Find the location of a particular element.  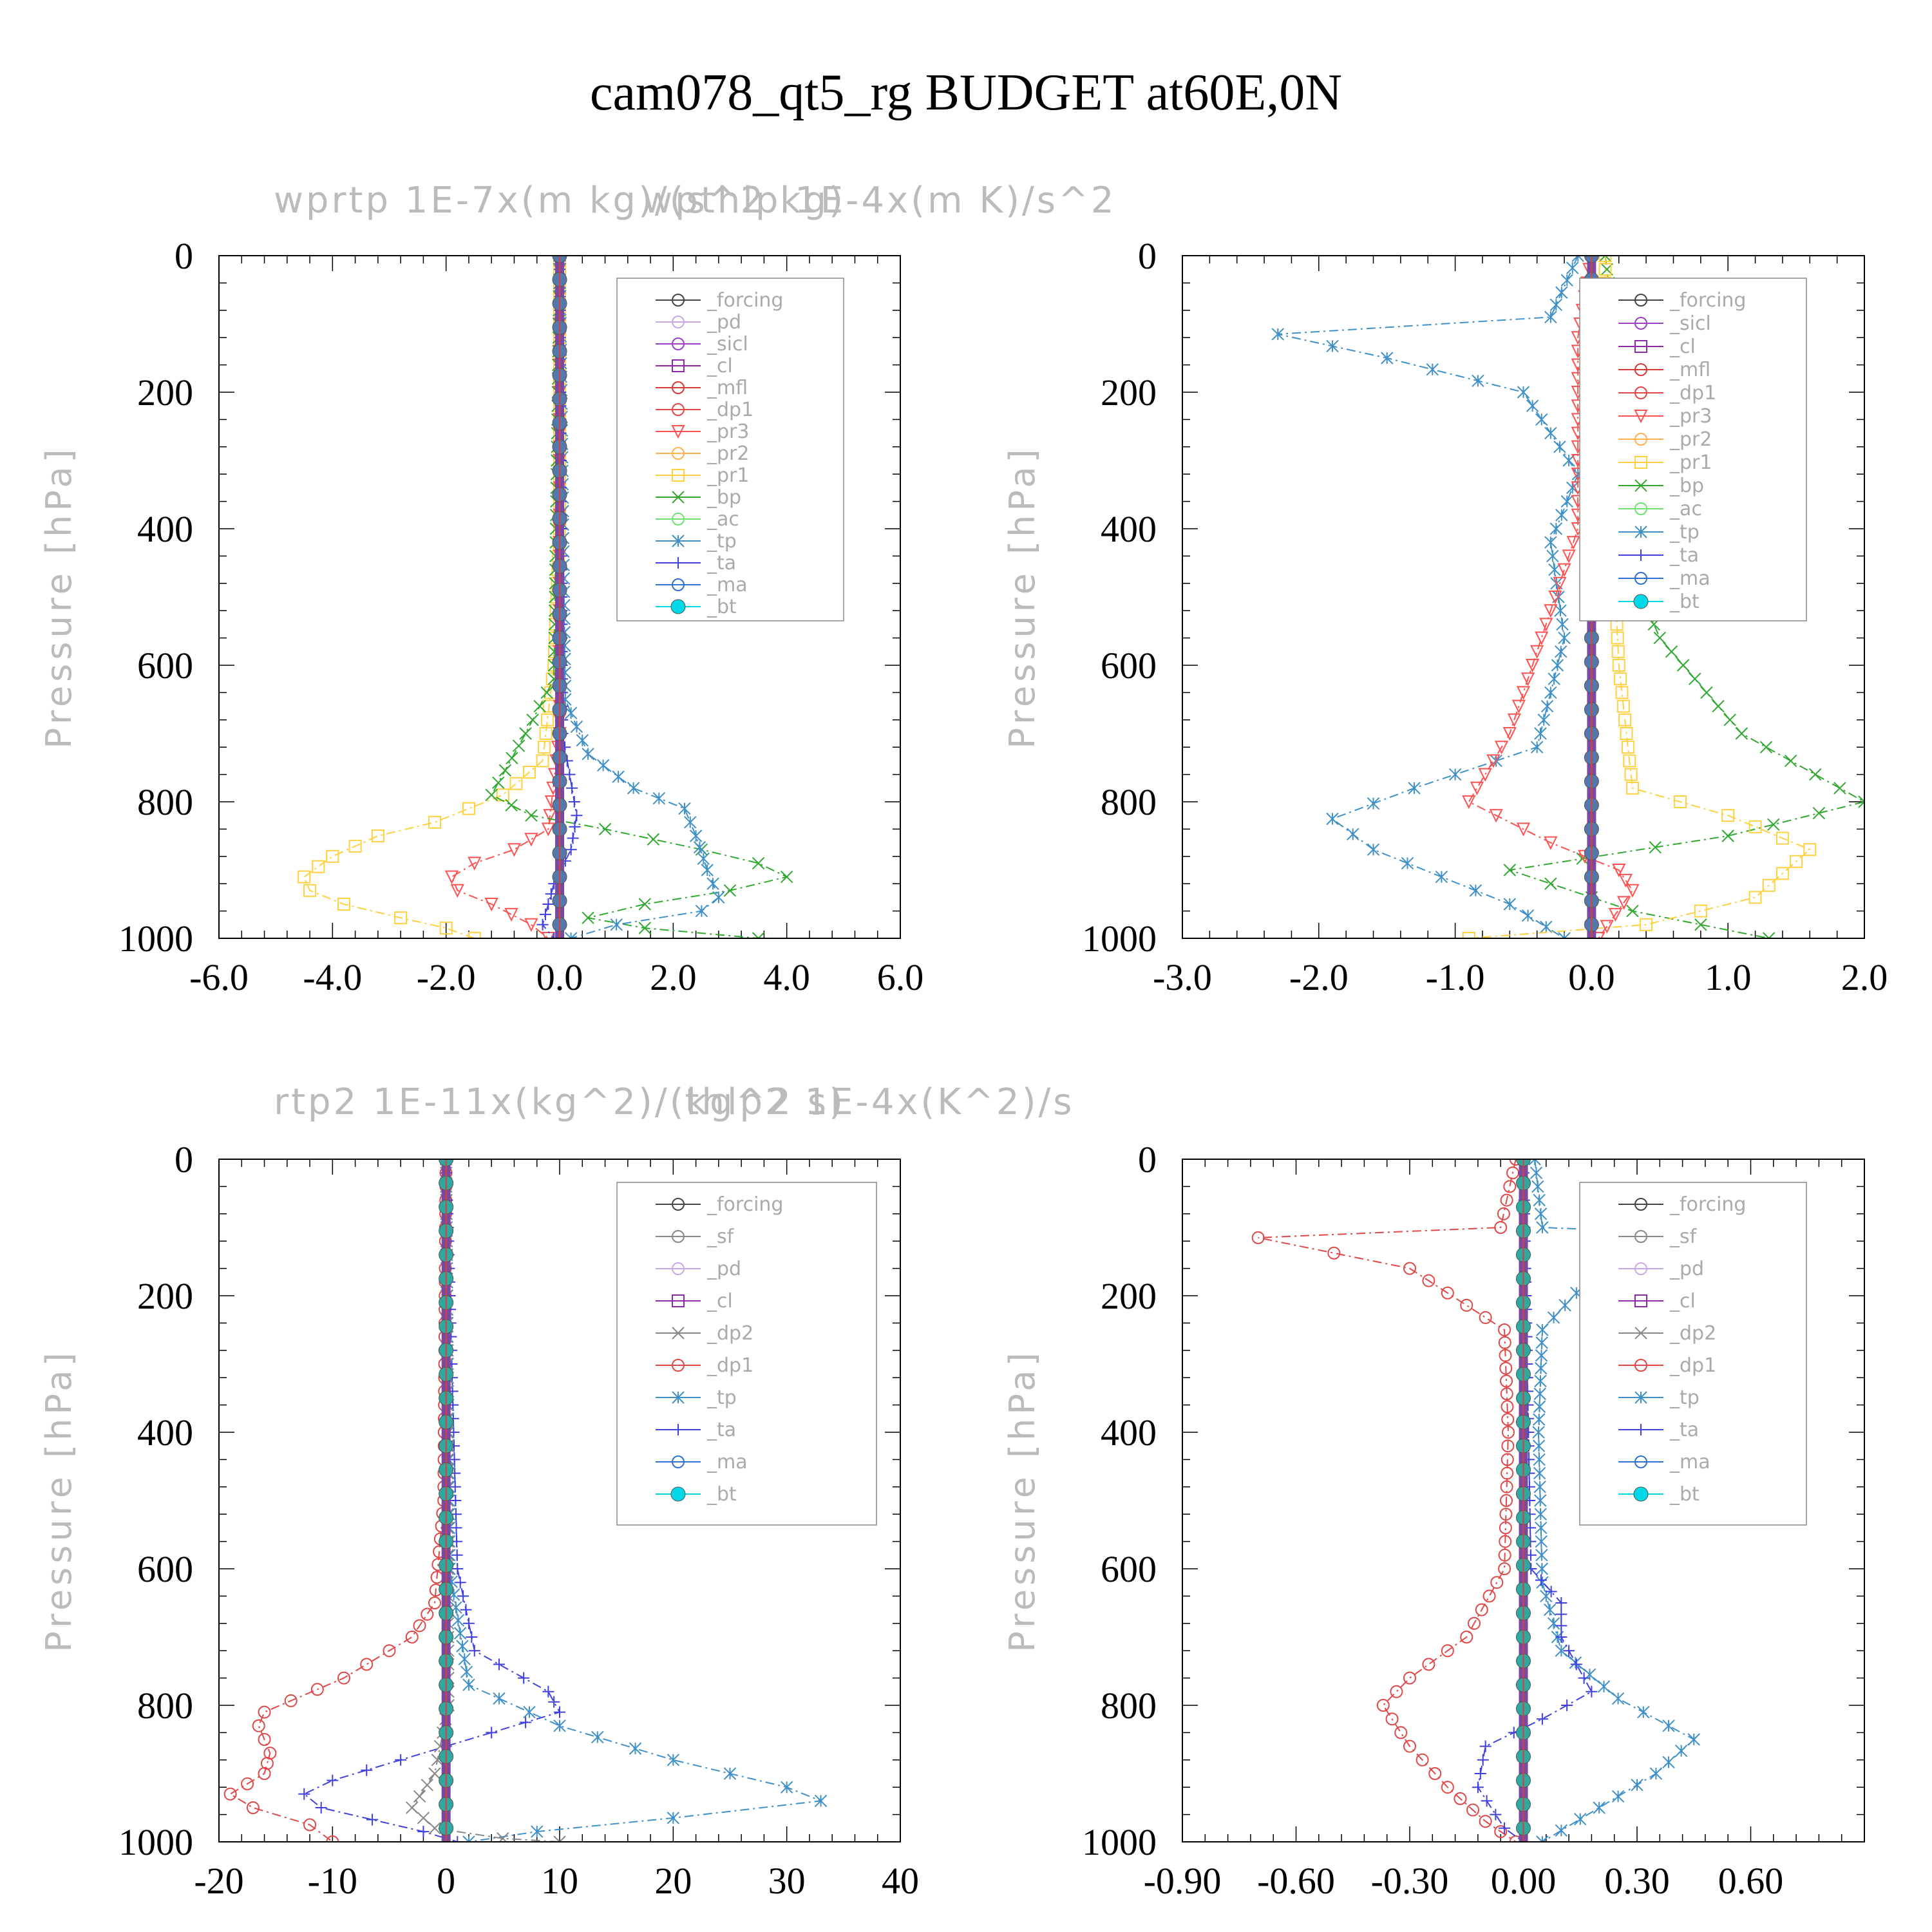

legend-label: _pr3 is located at coordinates (727, 432).